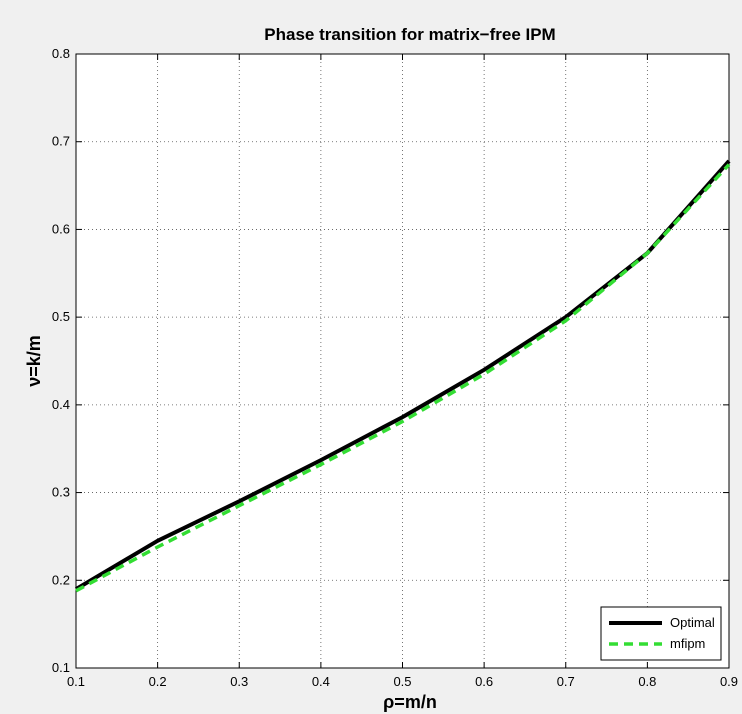  Describe the element at coordinates (321, 681) in the screenshot. I see `x-tick-label: 0.4` at that location.